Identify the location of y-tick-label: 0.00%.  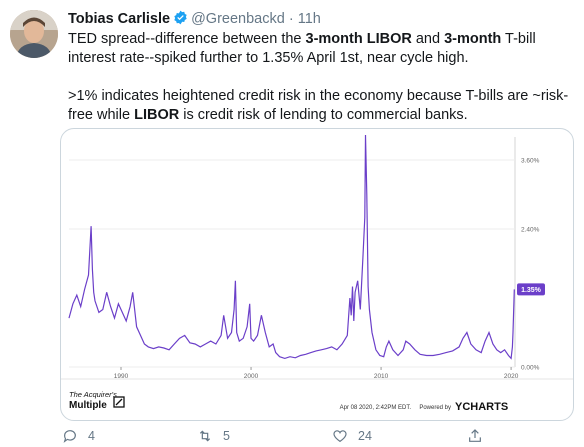
(530, 368).